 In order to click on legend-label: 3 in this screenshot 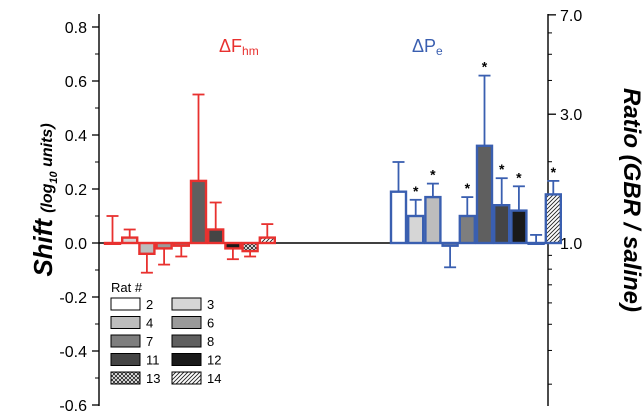, I will do `click(210, 304)`.